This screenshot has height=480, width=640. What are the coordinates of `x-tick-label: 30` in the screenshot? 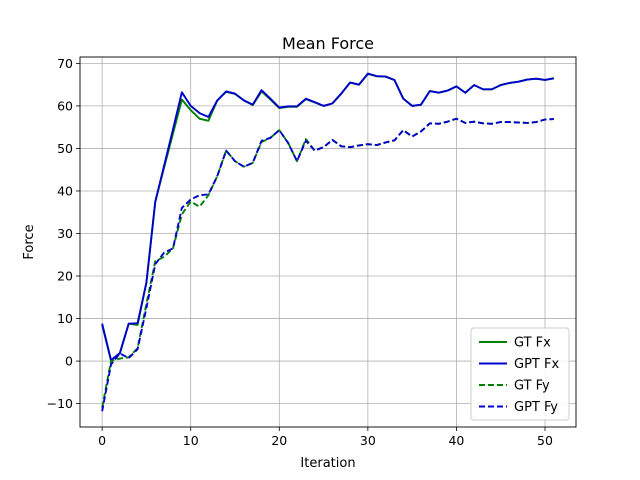 It's located at (368, 440).